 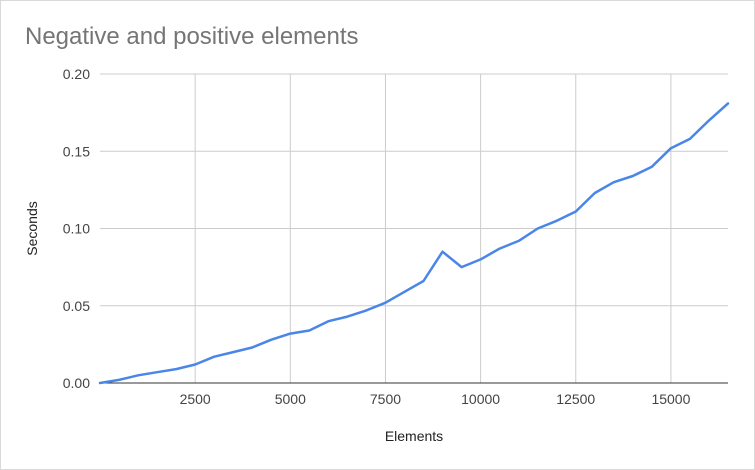 What do you see at coordinates (414, 436) in the screenshot?
I see `x-axis-title: Elements` at bounding box center [414, 436].